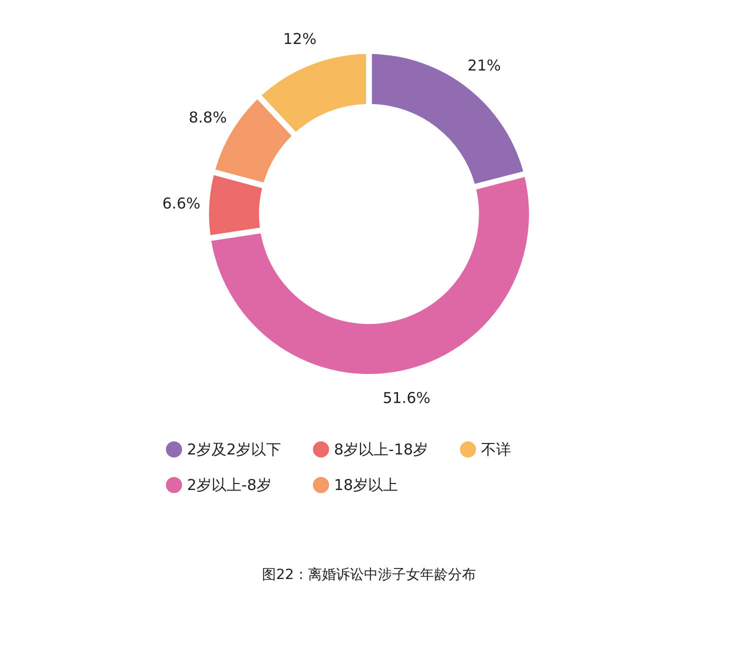  What do you see at coordinates (366, 485) in the screenshot?
I see `legend-label: 18岁以上` at bounding box center [366, 485].